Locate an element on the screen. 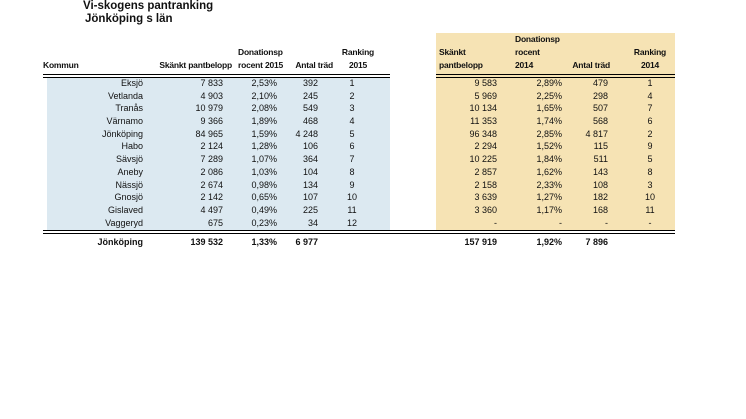 This screenshot has height=419, width=746. cell-percent: 1,74% is located at coordinates (549, 121).